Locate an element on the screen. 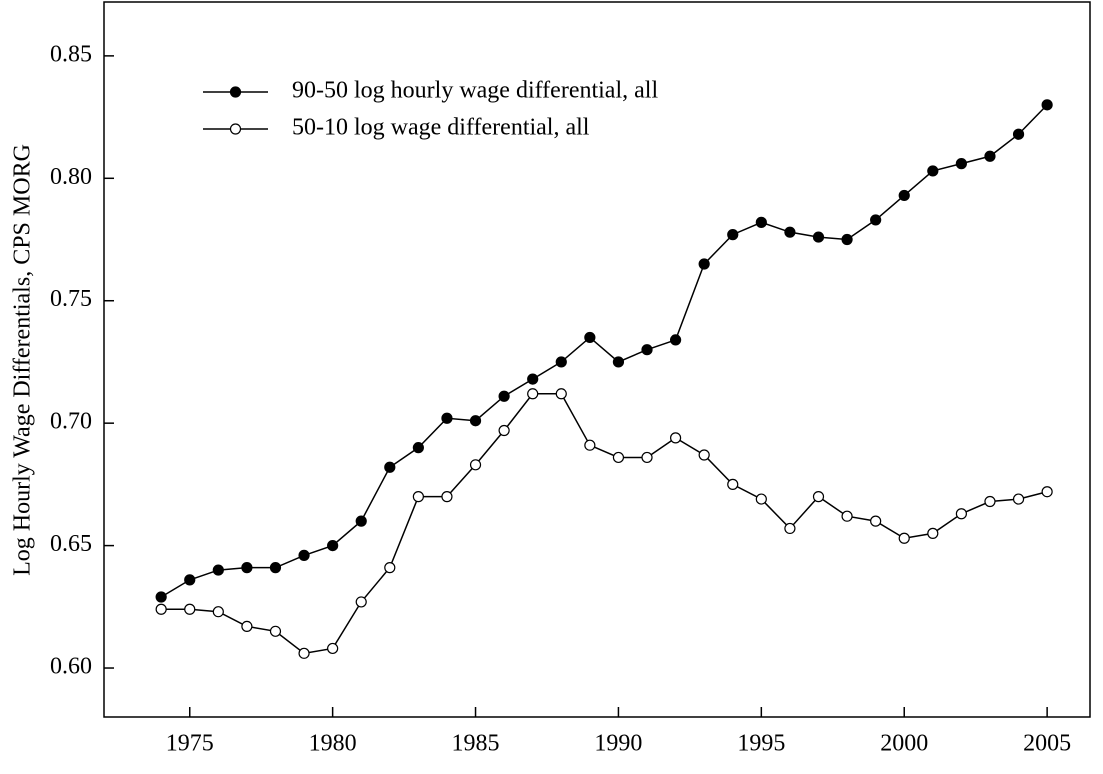 Image resolution: width=1103 pixels, height=774 pixels. x-tick-label: 1985 is located at coordinates (476, 744).